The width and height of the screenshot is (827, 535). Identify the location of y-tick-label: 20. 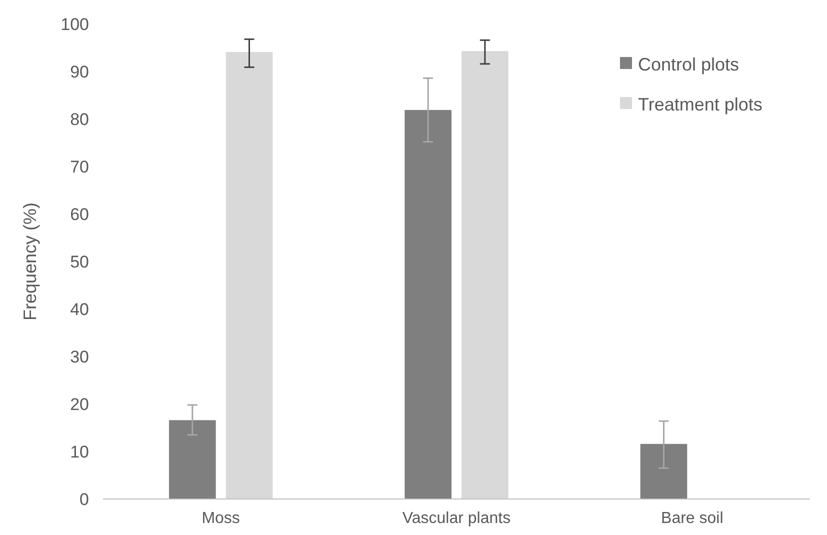
(79, 404).